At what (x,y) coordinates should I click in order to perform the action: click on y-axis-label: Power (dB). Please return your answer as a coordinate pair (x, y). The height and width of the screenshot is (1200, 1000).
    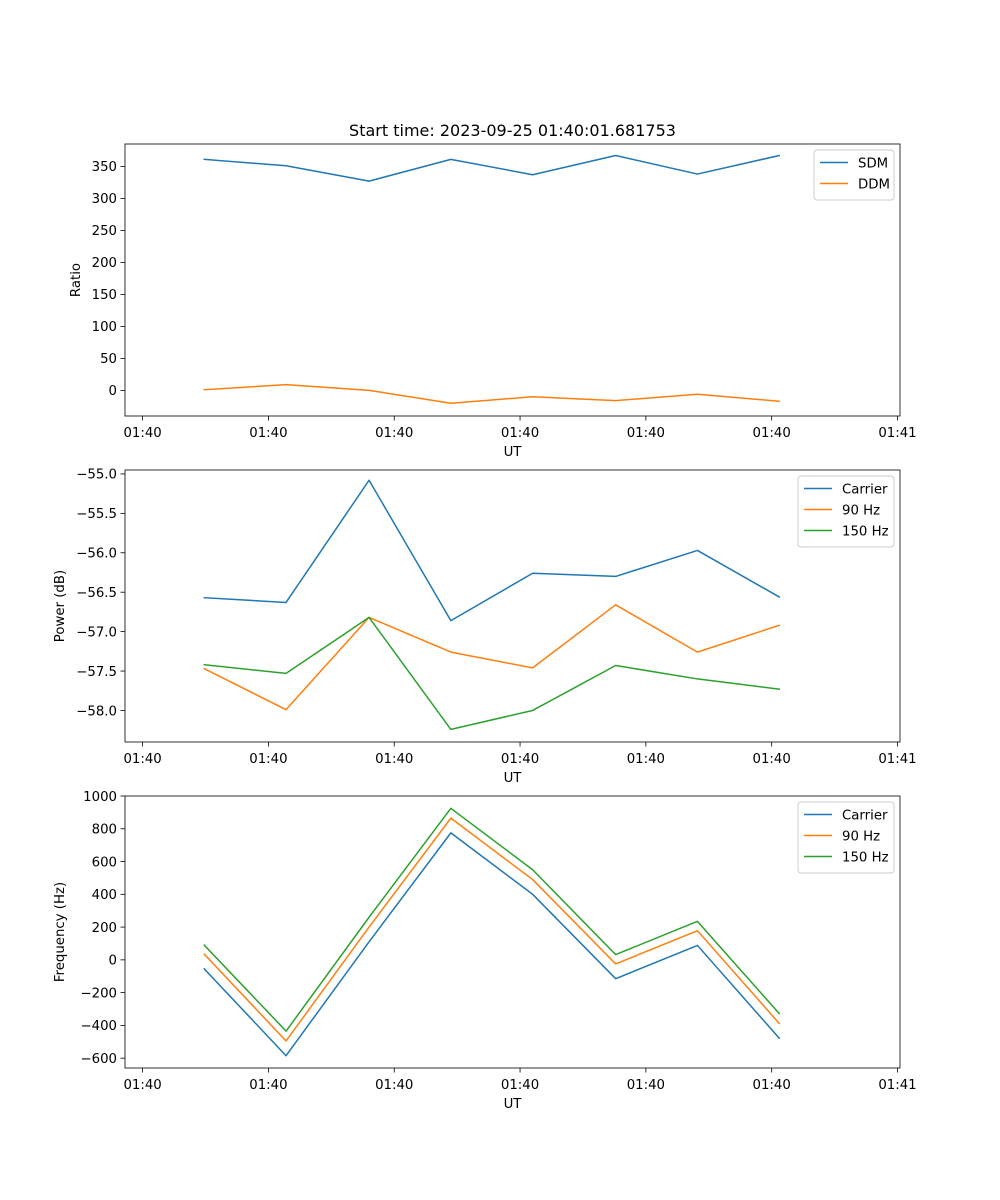
    Looking at the image, I should click on (60, 606).